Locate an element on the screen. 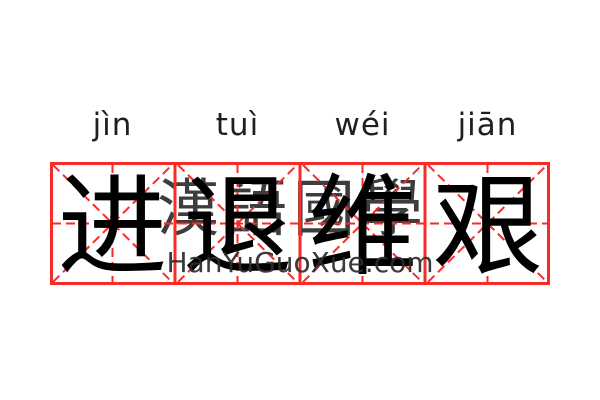 The height and width of the screenshot is (400, 600). pinyin-row: jìn tuì wéi jiān is located at coordinates (300, 125).